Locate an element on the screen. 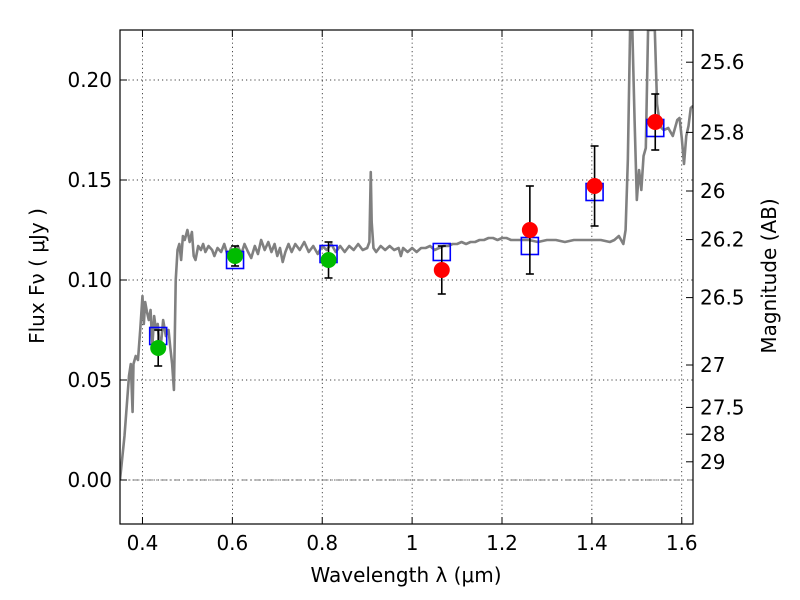  x-axis-label: Wavelength λ (μm) is located at coordinates (405, 575).